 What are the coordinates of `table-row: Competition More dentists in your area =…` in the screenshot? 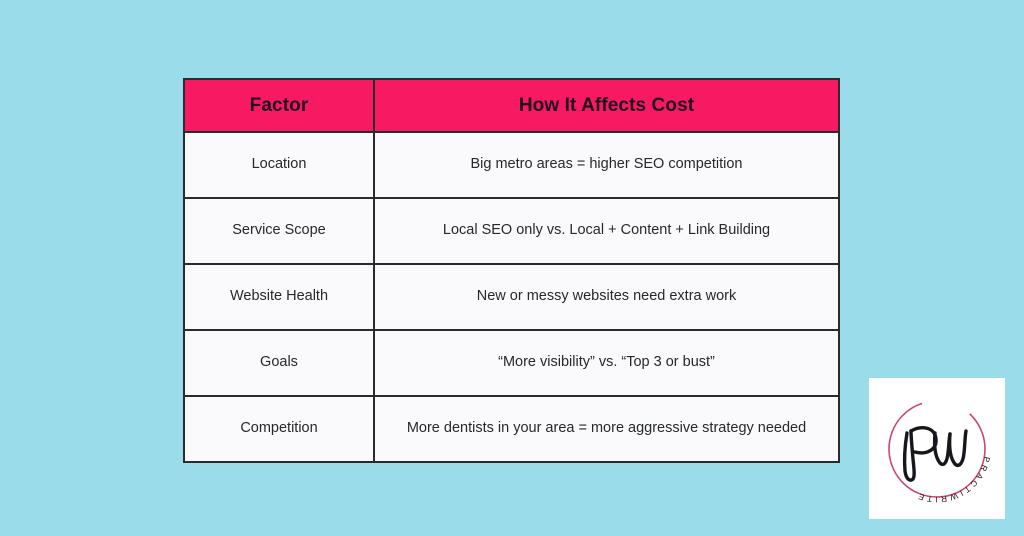 It's located at (511, 429).